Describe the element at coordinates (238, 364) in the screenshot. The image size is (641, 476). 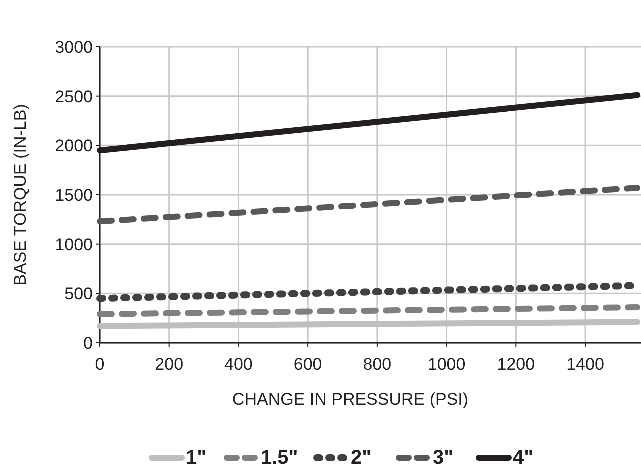
I see `x-tick-label: 400` at that location.